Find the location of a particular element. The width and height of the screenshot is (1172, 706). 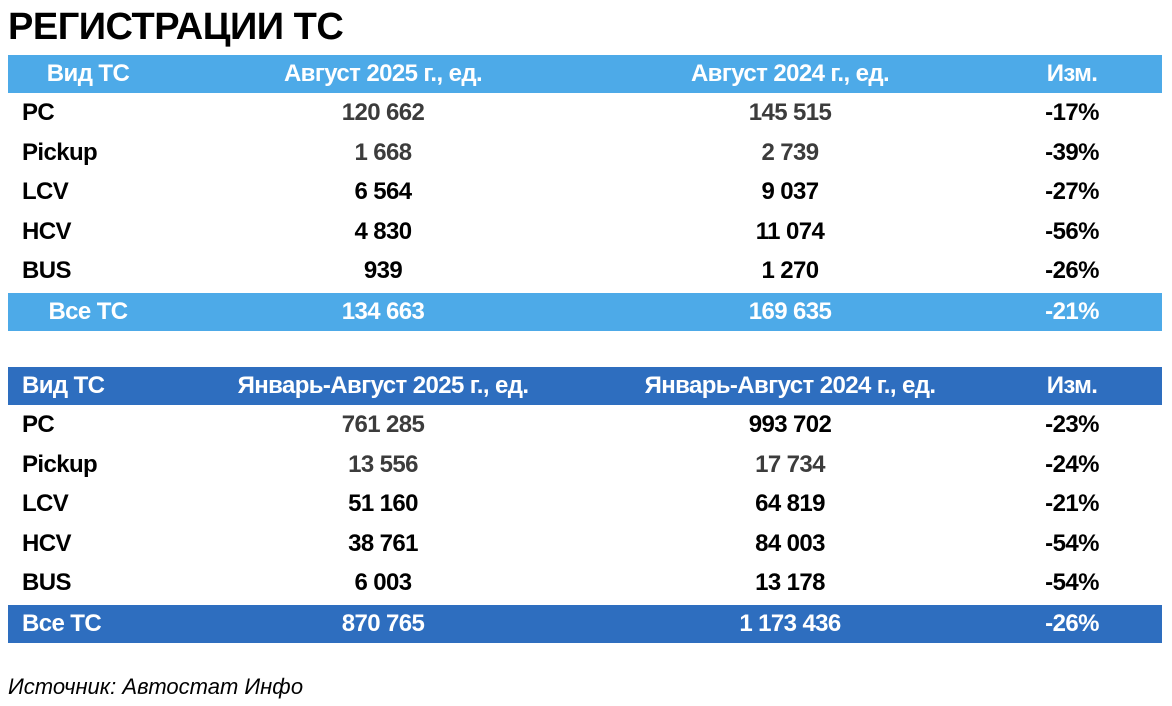

table-cell: 17 734 is located at coordinates (790, 464).